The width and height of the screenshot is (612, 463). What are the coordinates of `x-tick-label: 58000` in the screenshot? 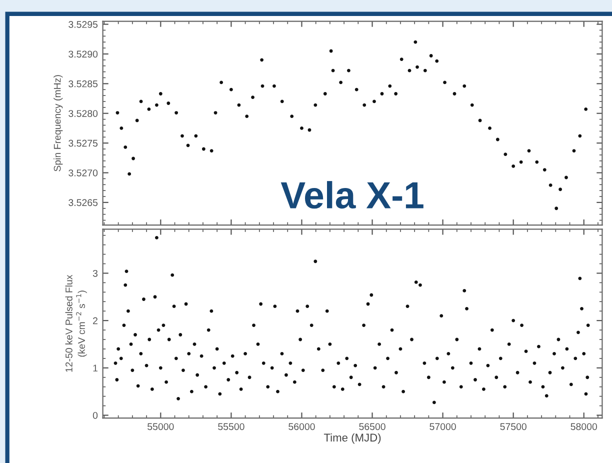 It's located at (584, 426).